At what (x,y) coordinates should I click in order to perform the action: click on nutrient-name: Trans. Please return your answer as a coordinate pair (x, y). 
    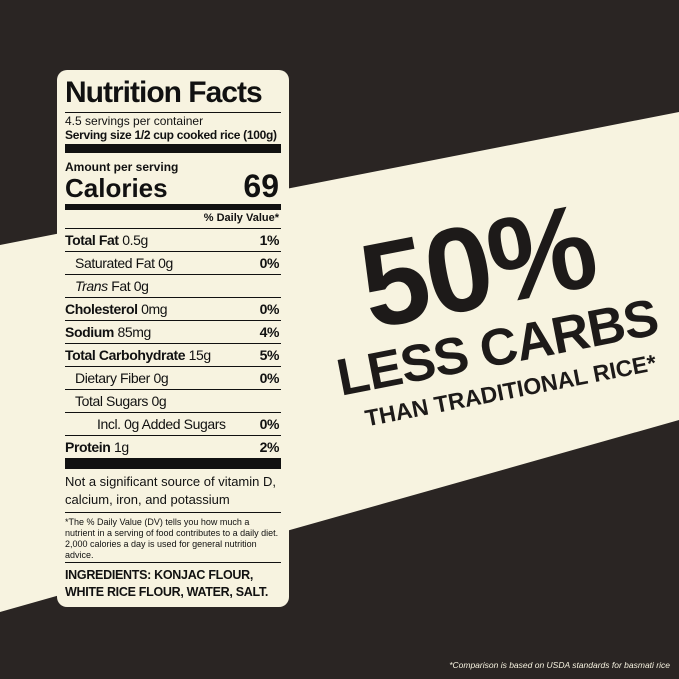
    Looking at the image, I should click on (91, 286).